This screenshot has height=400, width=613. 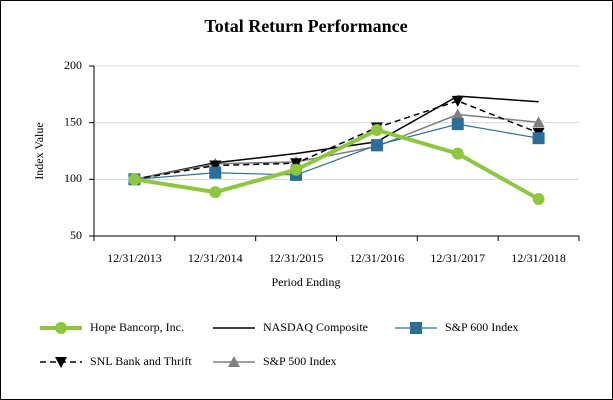 I want to click on y-tick-label: 50, so click(x=76, y=235).